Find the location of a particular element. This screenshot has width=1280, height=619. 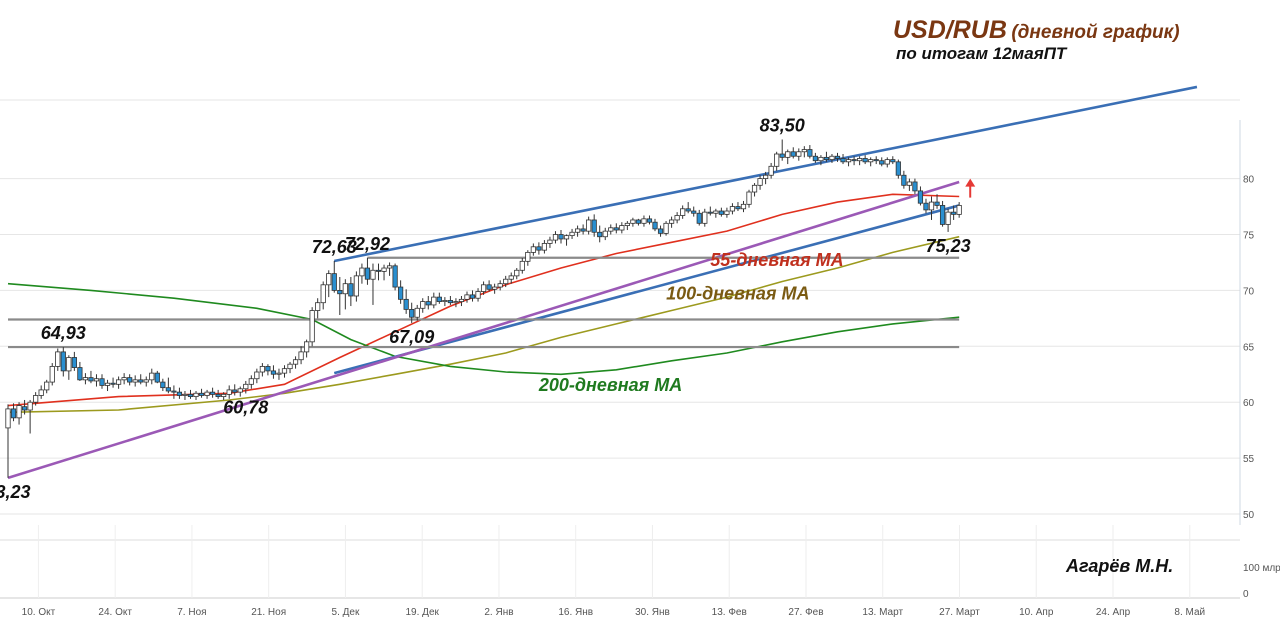

price-annotation: 60,78 is located at coordinates (245, 407).